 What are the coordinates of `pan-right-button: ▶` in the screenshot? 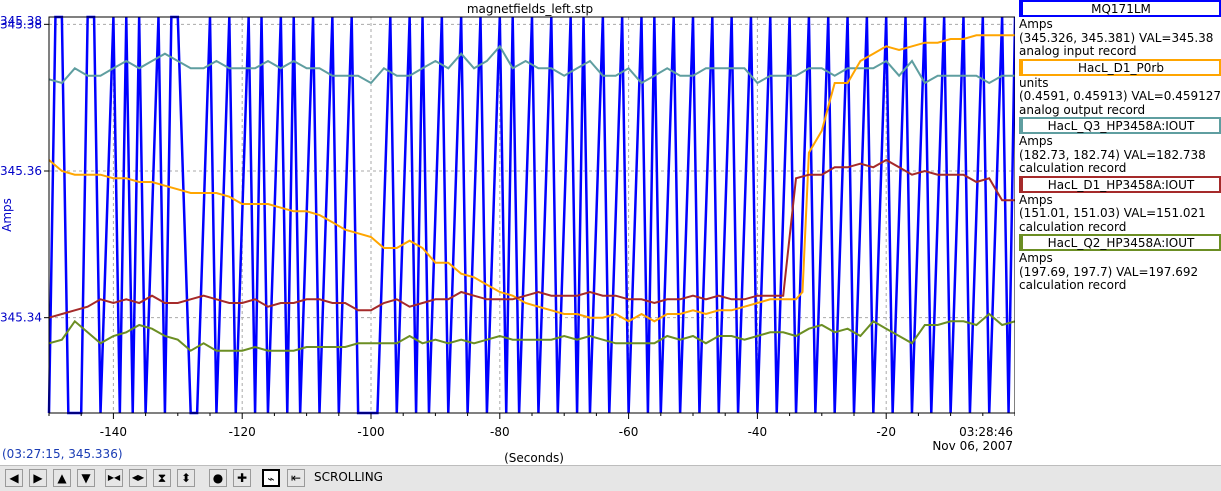 It's located at (38, 478).